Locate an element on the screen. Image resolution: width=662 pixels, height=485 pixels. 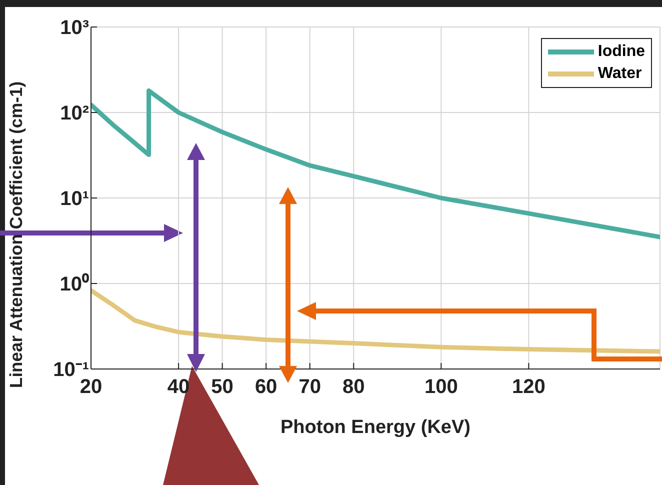
x-axis-title: Photon Energy (KeV) is located at coordinates (375, 427).